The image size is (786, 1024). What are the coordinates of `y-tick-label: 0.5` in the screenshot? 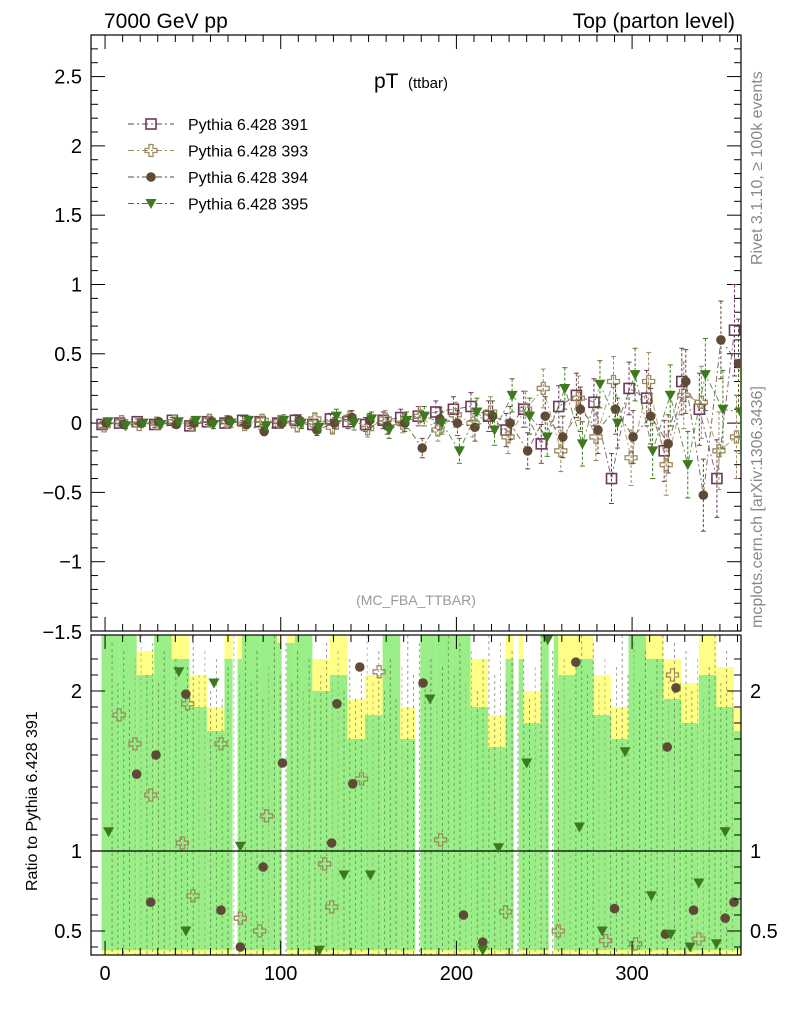 It's located at (68, 355).